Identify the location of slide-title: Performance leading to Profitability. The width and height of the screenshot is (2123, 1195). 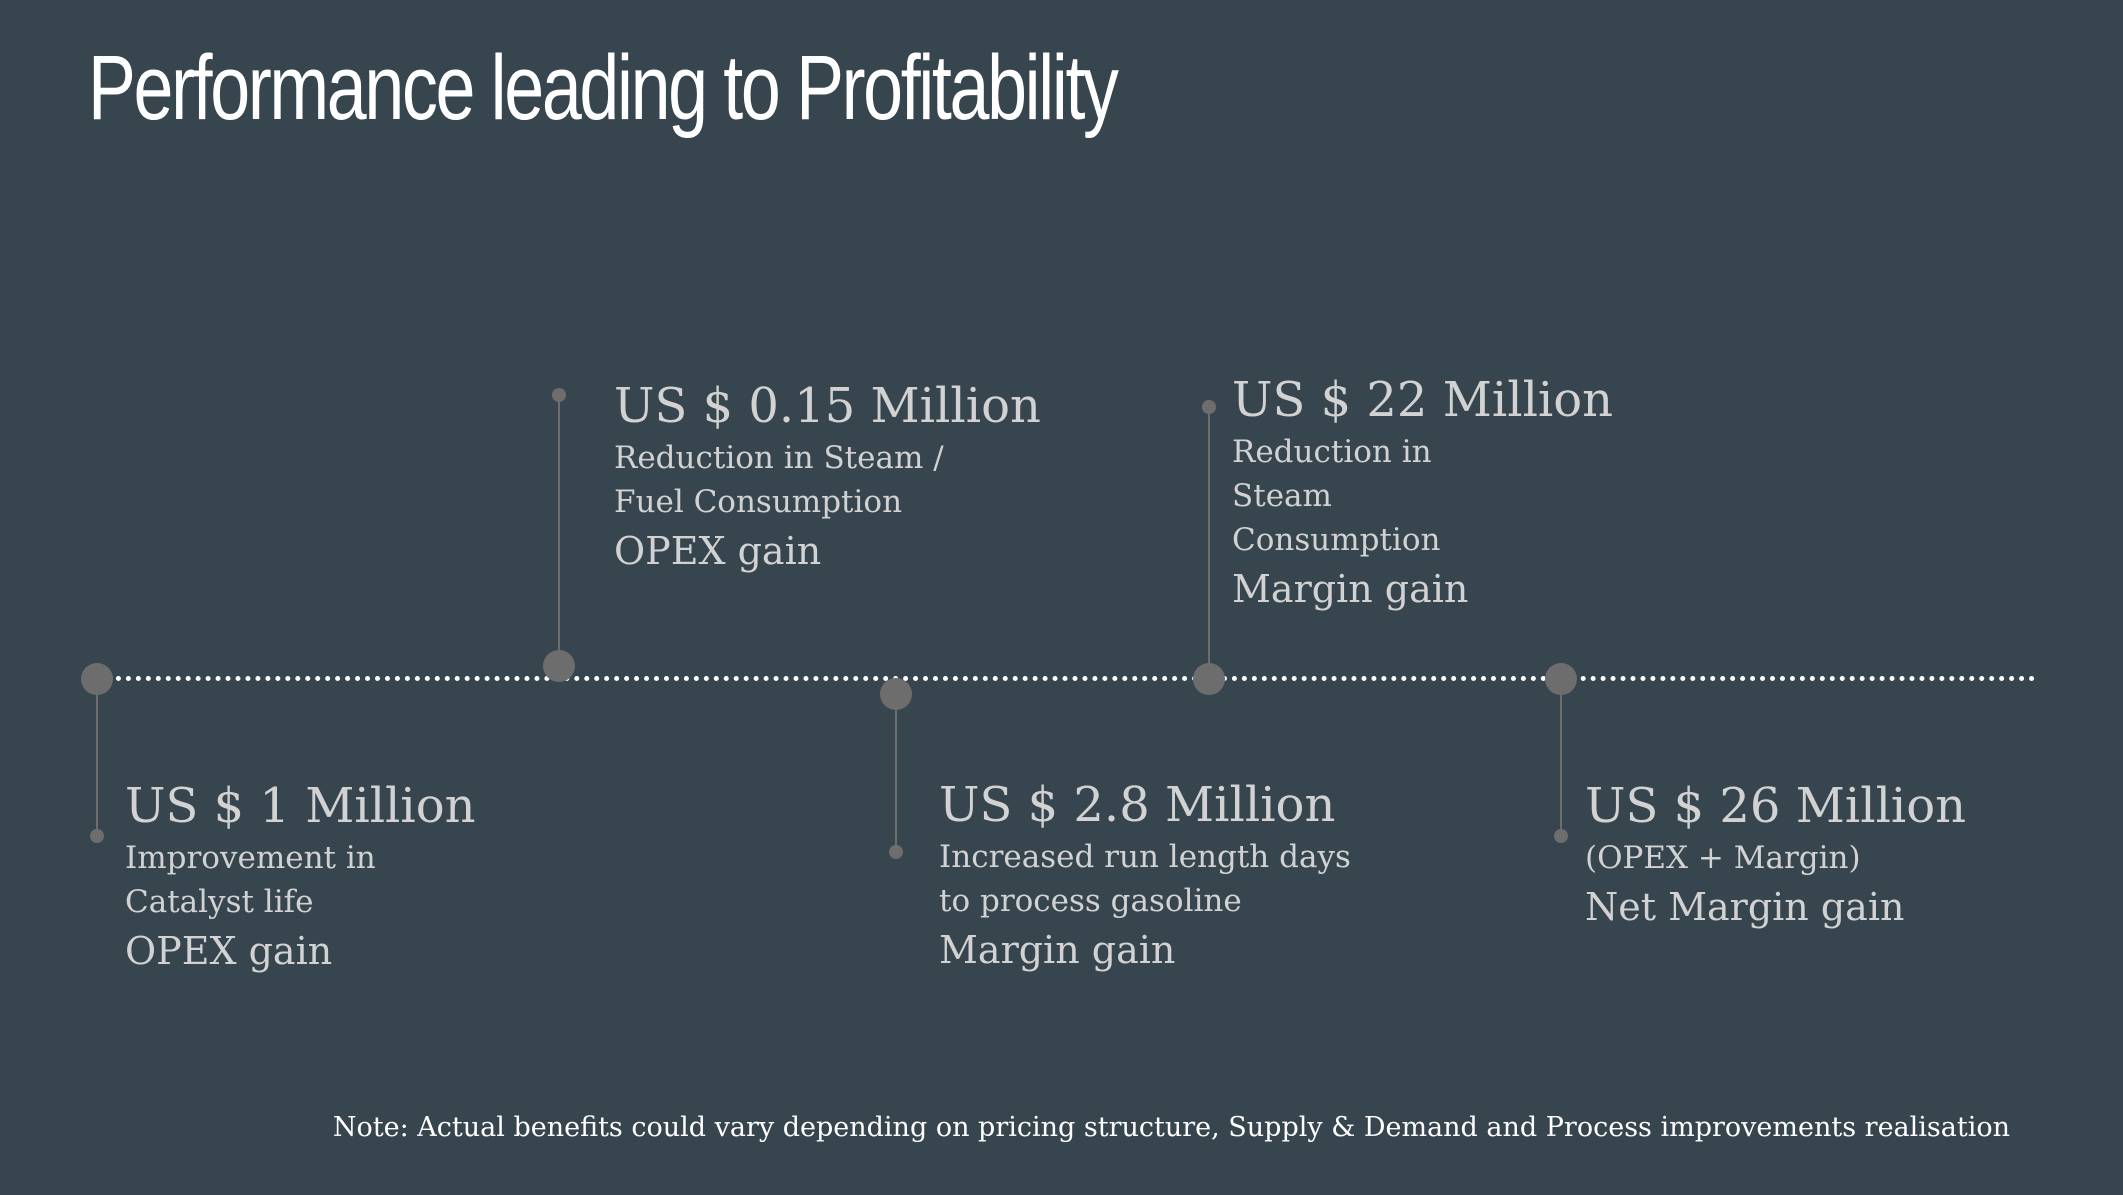
(603, 88).